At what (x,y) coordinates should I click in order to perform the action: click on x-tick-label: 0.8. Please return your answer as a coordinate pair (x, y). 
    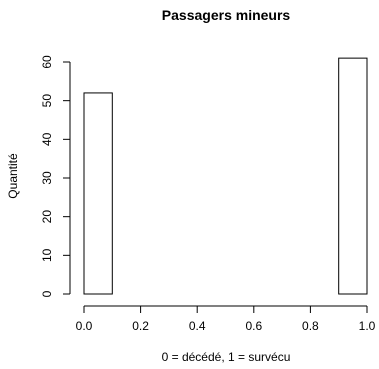
    Looking at the image, I should click on (310, 326).